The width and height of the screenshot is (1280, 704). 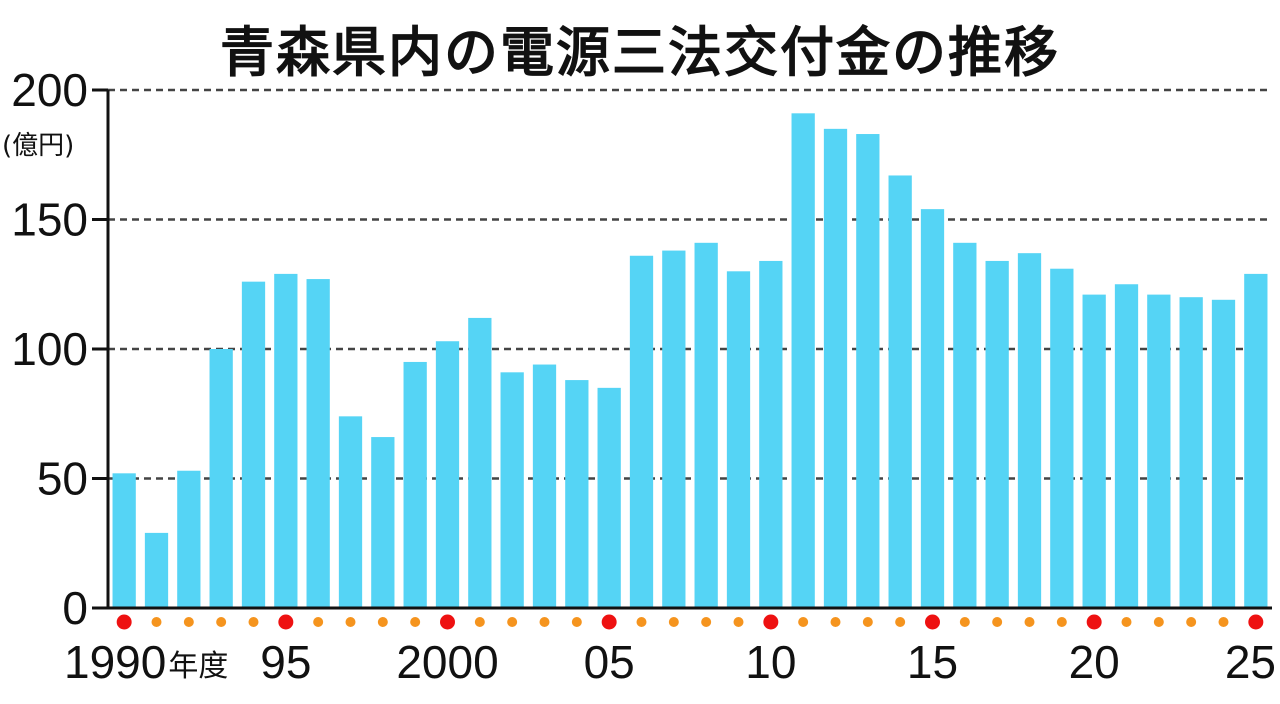 What do you see at coordinates (868, 371) in the screenshot?
I see `bar-2013` at bounding box center [868, 371].